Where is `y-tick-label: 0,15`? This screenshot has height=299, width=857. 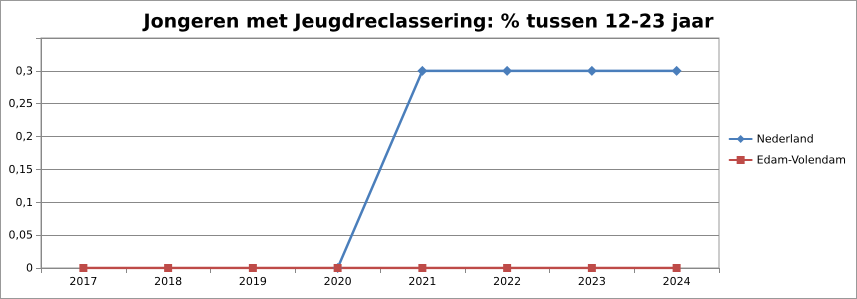
y-tick-label: 0,15 is located at coordinates (20, 169).